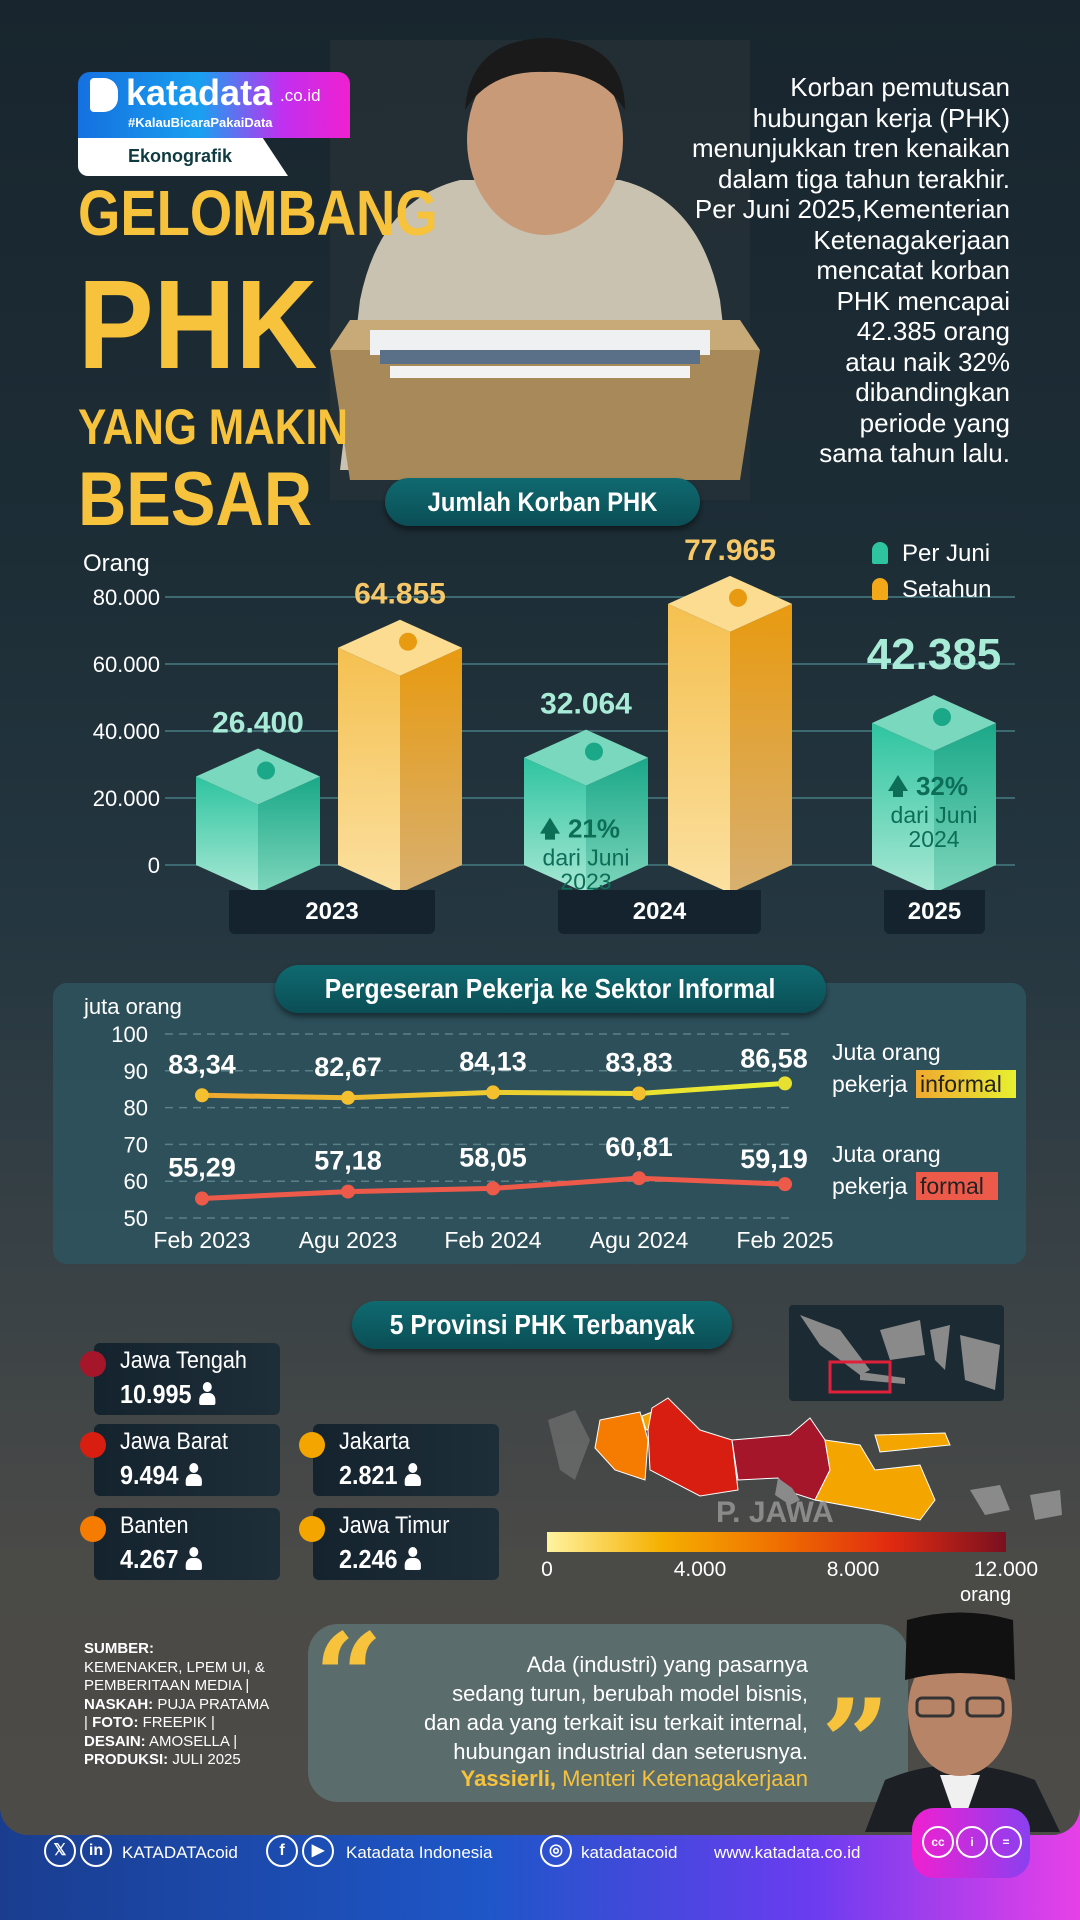  I want to click on province-name: Jakarta, so click(374, 1441).